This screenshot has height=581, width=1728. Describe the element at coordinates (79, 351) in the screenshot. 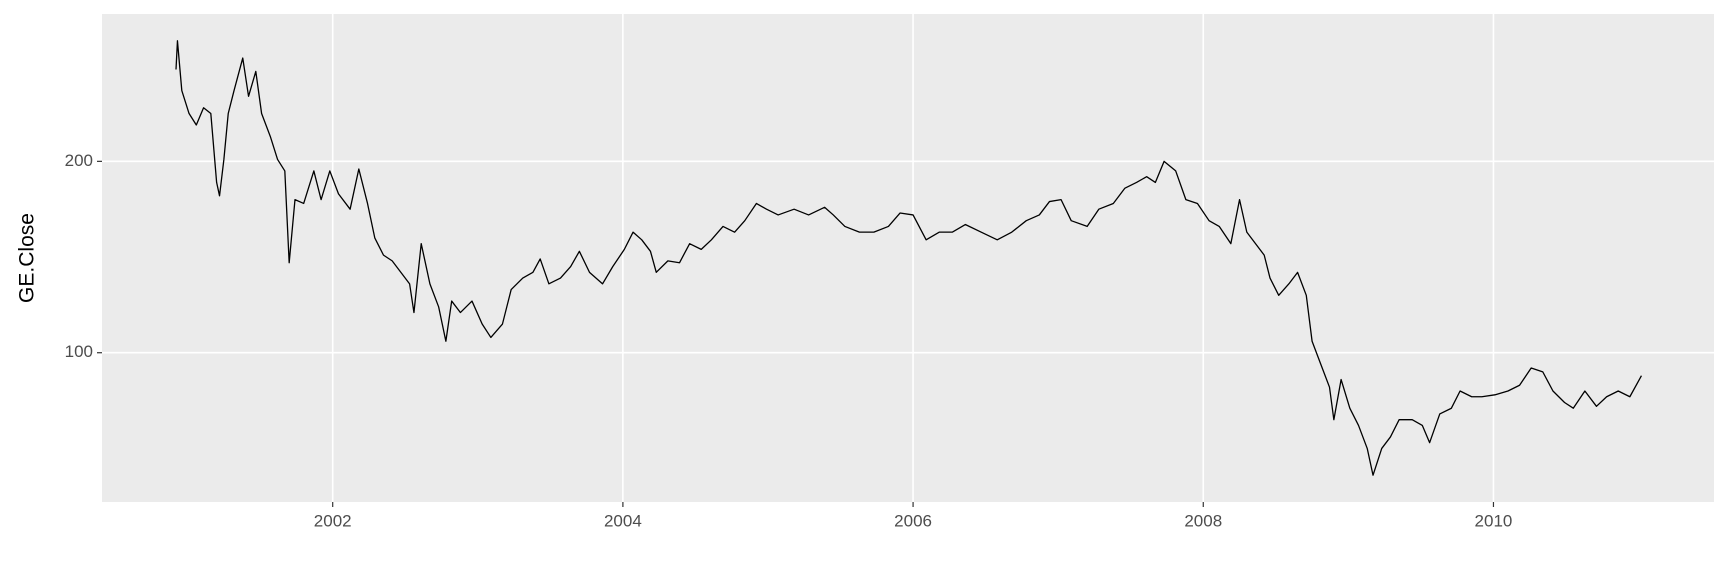

I see `y-tick-label: 100` at that location.